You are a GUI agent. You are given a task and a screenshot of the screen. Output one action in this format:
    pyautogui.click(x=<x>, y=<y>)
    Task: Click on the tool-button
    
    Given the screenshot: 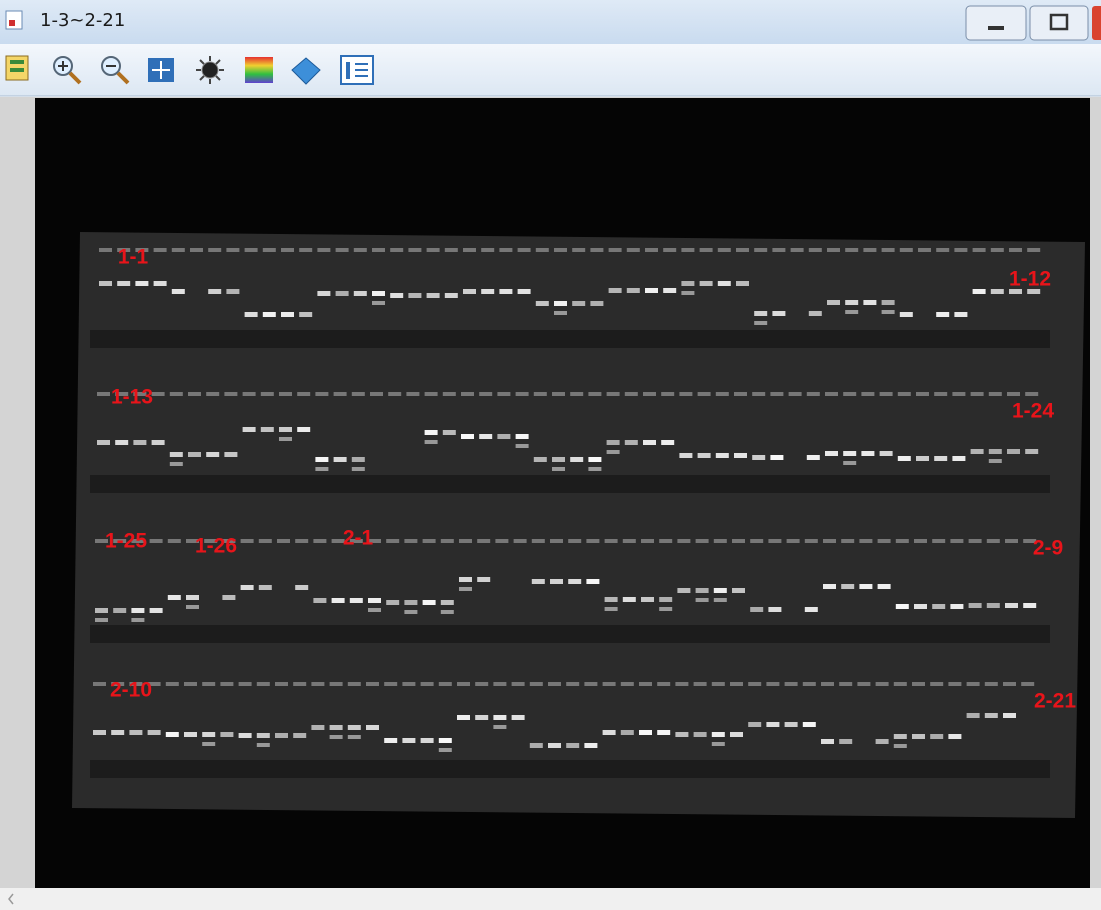 What is the action you would take?
    pyautogui.click(x=306, y=71)
    